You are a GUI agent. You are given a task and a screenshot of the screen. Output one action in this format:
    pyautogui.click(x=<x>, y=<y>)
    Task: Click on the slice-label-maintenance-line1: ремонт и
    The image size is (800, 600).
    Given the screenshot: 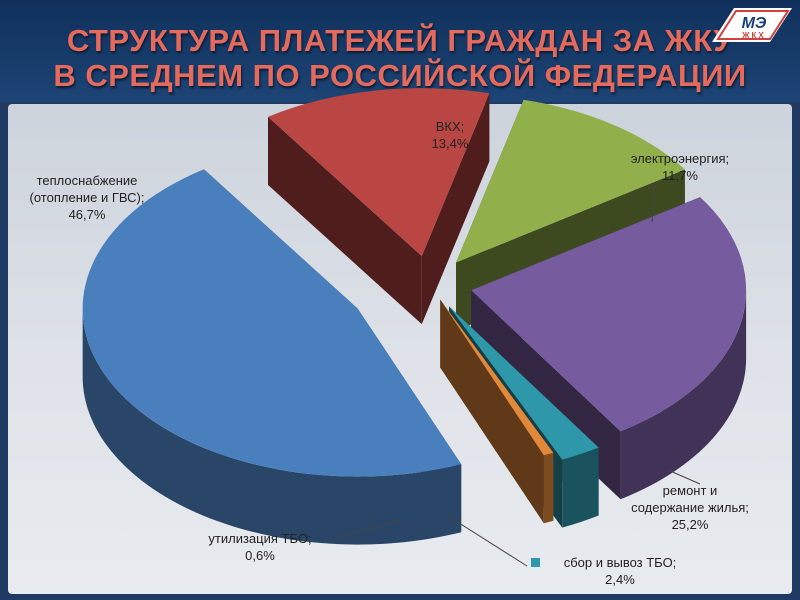 What is the action you would take?
    pyautogui.click(x=690, y=490)
    